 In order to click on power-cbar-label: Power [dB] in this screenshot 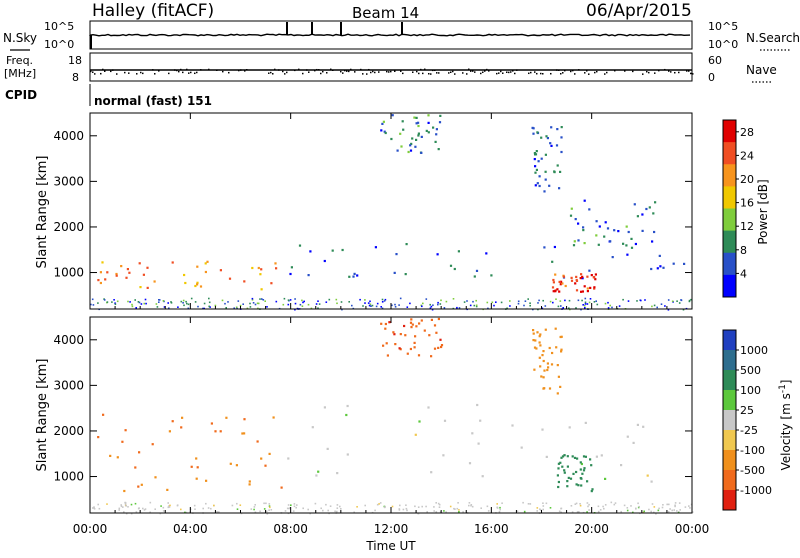, I will do `click(763, 211)`.